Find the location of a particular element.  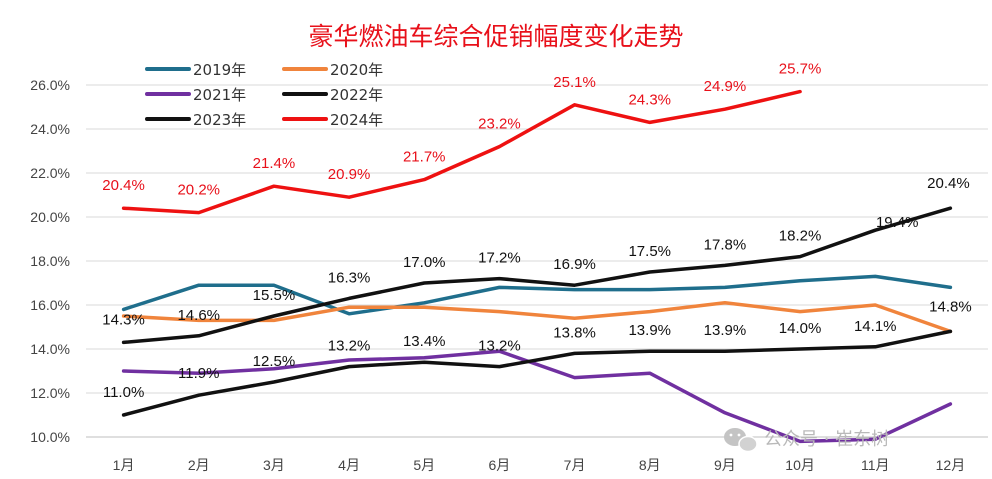

y-tick-label: 18.0% is located at coordinates (50, 261).